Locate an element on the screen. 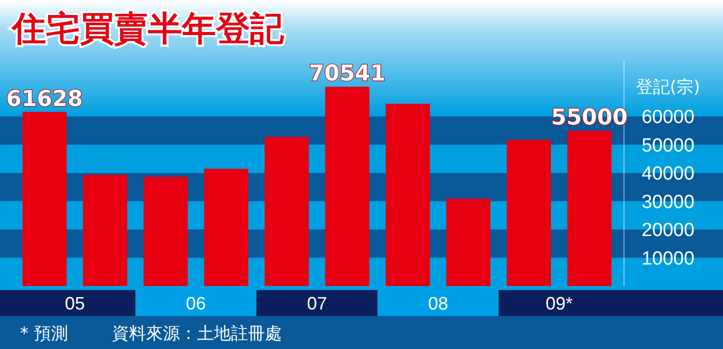  x-tick-label: 07 is located at coordinates (317, 303).